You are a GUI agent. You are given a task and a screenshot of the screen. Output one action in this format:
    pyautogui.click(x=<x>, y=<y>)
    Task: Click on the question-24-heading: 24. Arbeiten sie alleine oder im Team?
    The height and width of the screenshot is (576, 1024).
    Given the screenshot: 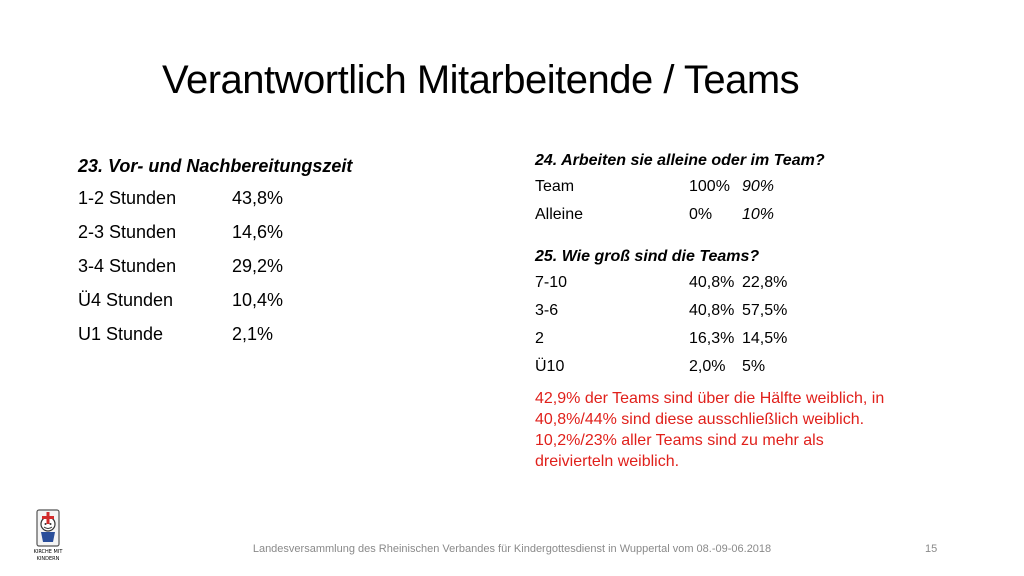 What is the action you would take?
    pyautogui.click(x=680, y=160)
    